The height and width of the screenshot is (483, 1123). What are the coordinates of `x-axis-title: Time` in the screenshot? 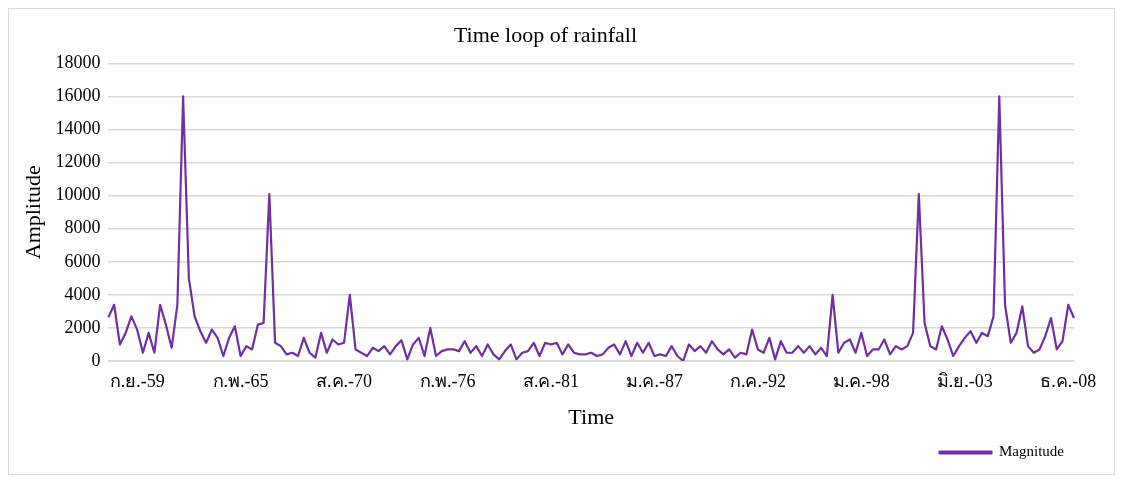 It's located at (591, 416).